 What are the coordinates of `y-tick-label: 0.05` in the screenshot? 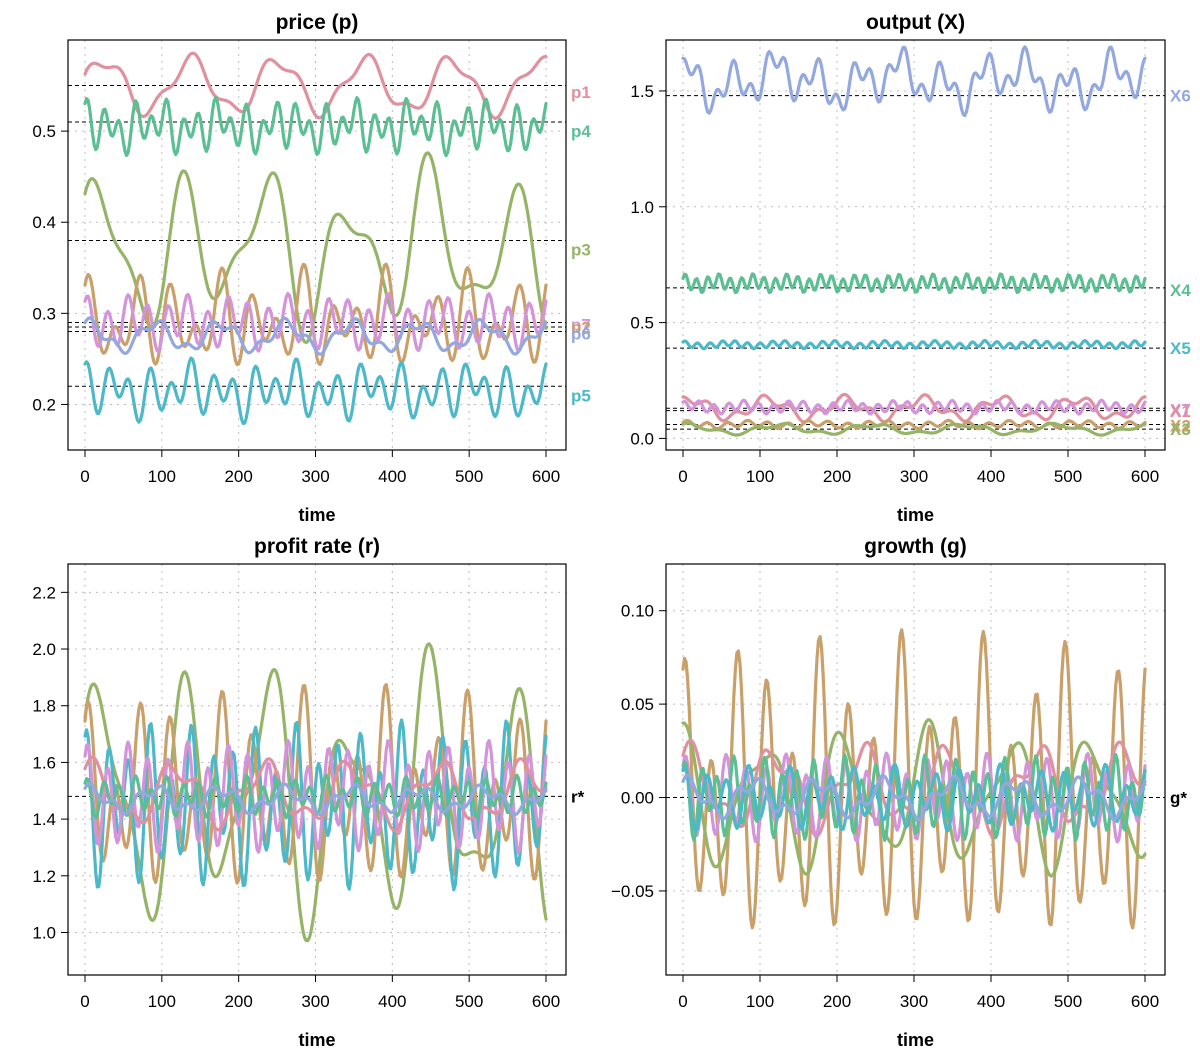 It's located at (637, 704).